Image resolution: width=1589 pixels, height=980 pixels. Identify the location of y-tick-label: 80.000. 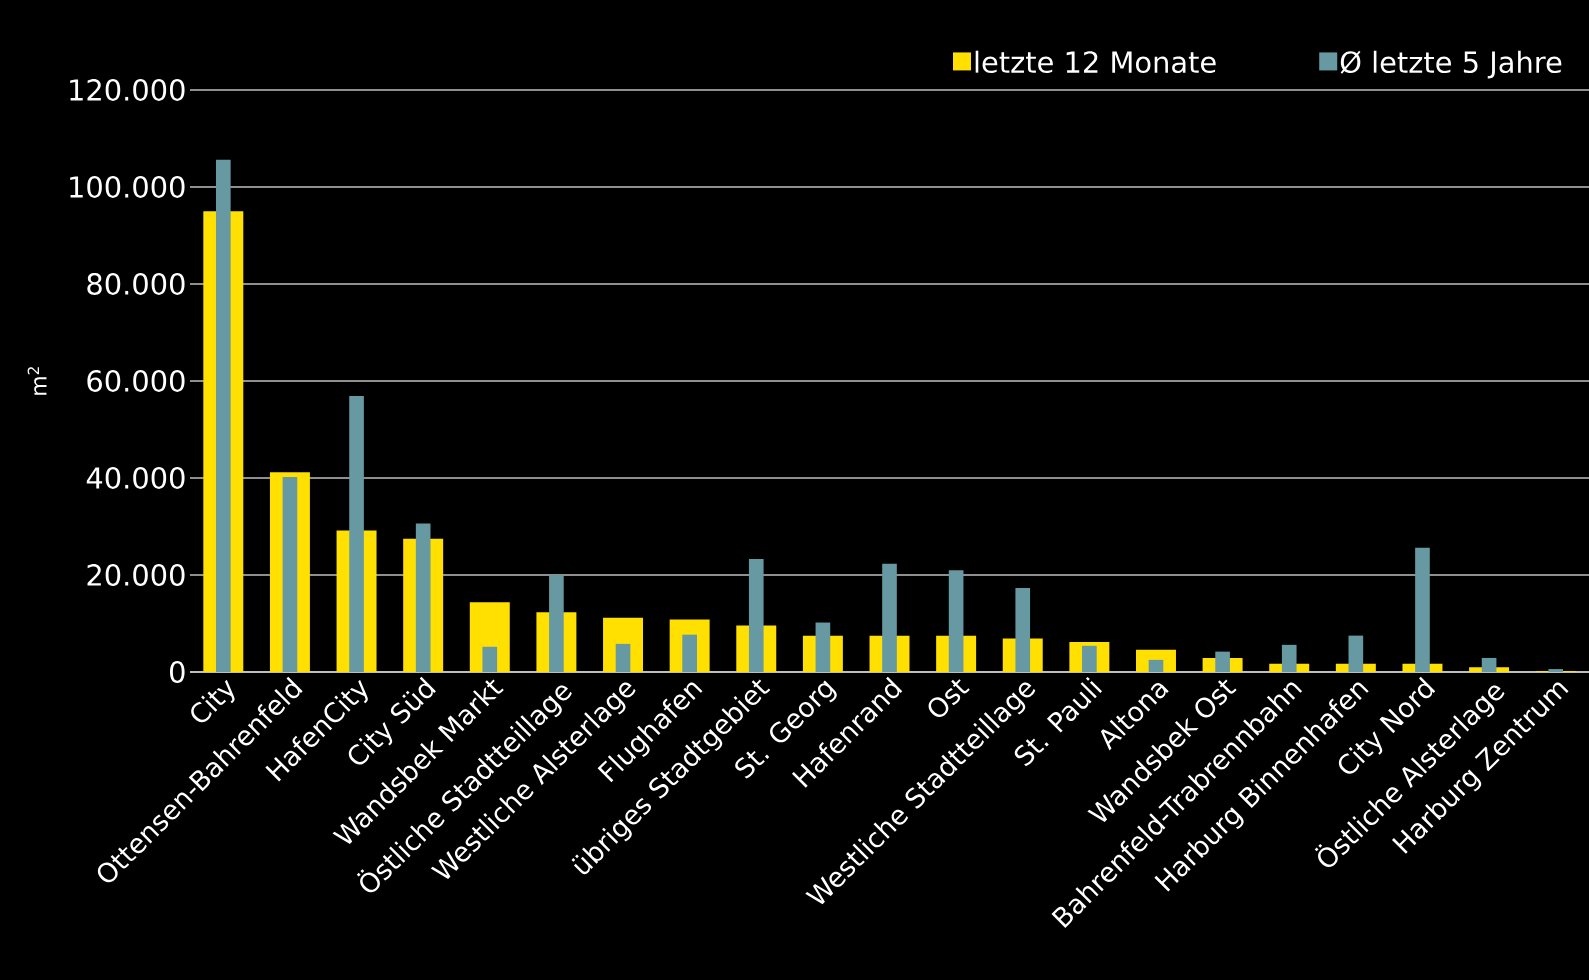
(136, 284).